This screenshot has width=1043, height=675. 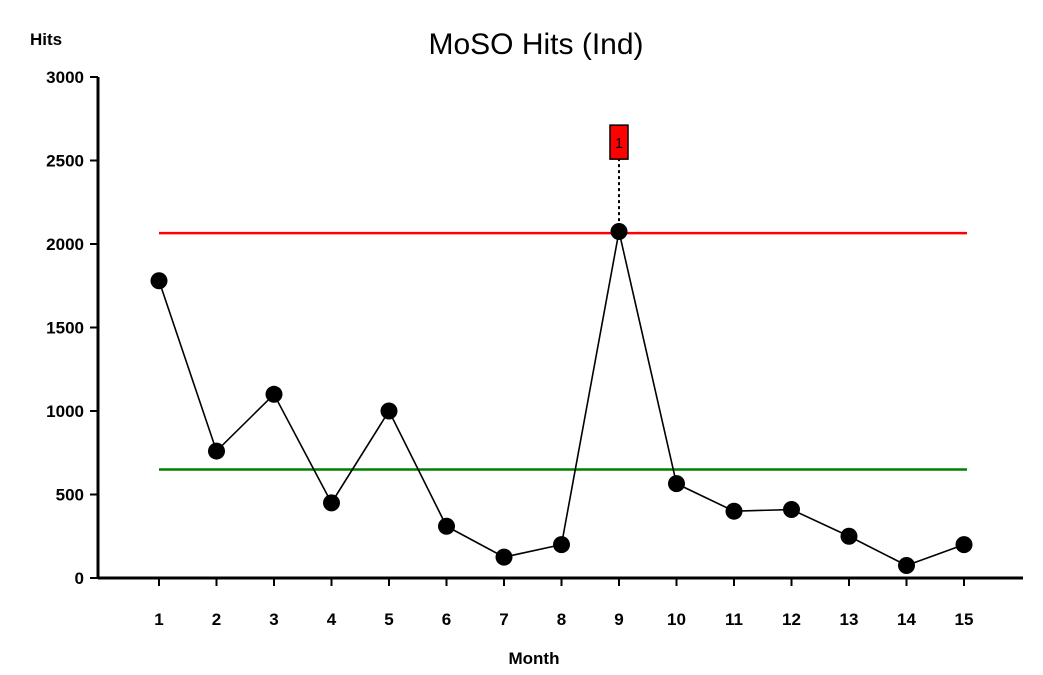 What do you see at coordinates (534, 658) in the screenshot?
I see `x-axis-label: Month` at bounding box center [534, 658].